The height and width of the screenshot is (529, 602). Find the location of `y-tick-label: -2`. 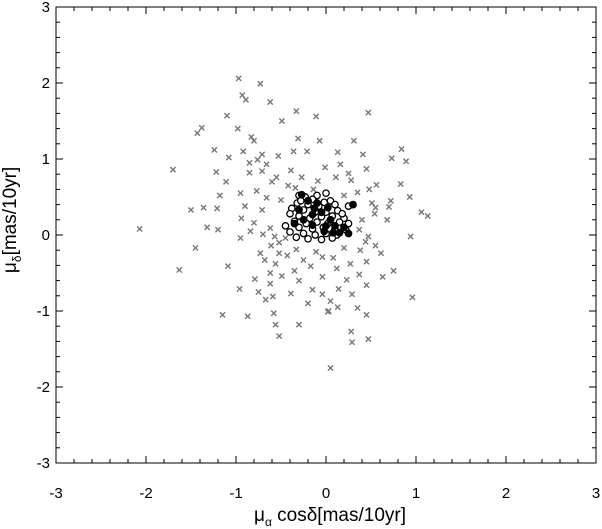

y-tick-label: -2 is located at coordinates (43, 387).